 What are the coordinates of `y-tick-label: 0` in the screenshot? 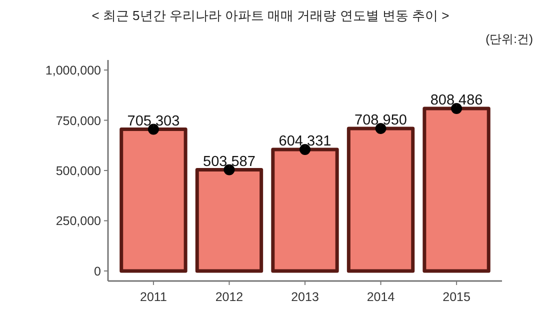 It's located at (98, 271).